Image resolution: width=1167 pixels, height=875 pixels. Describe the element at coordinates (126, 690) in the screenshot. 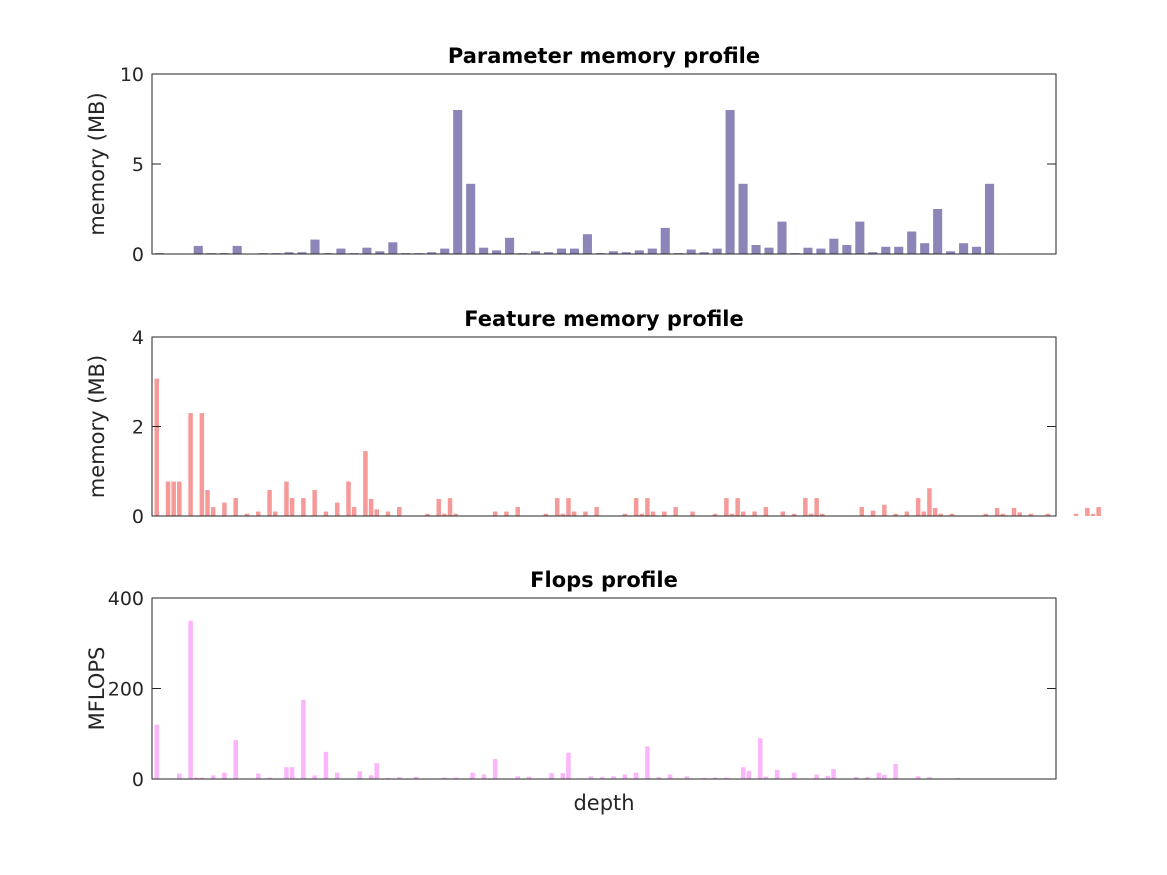

I see `ytick-label-2-1: 200` at that location.